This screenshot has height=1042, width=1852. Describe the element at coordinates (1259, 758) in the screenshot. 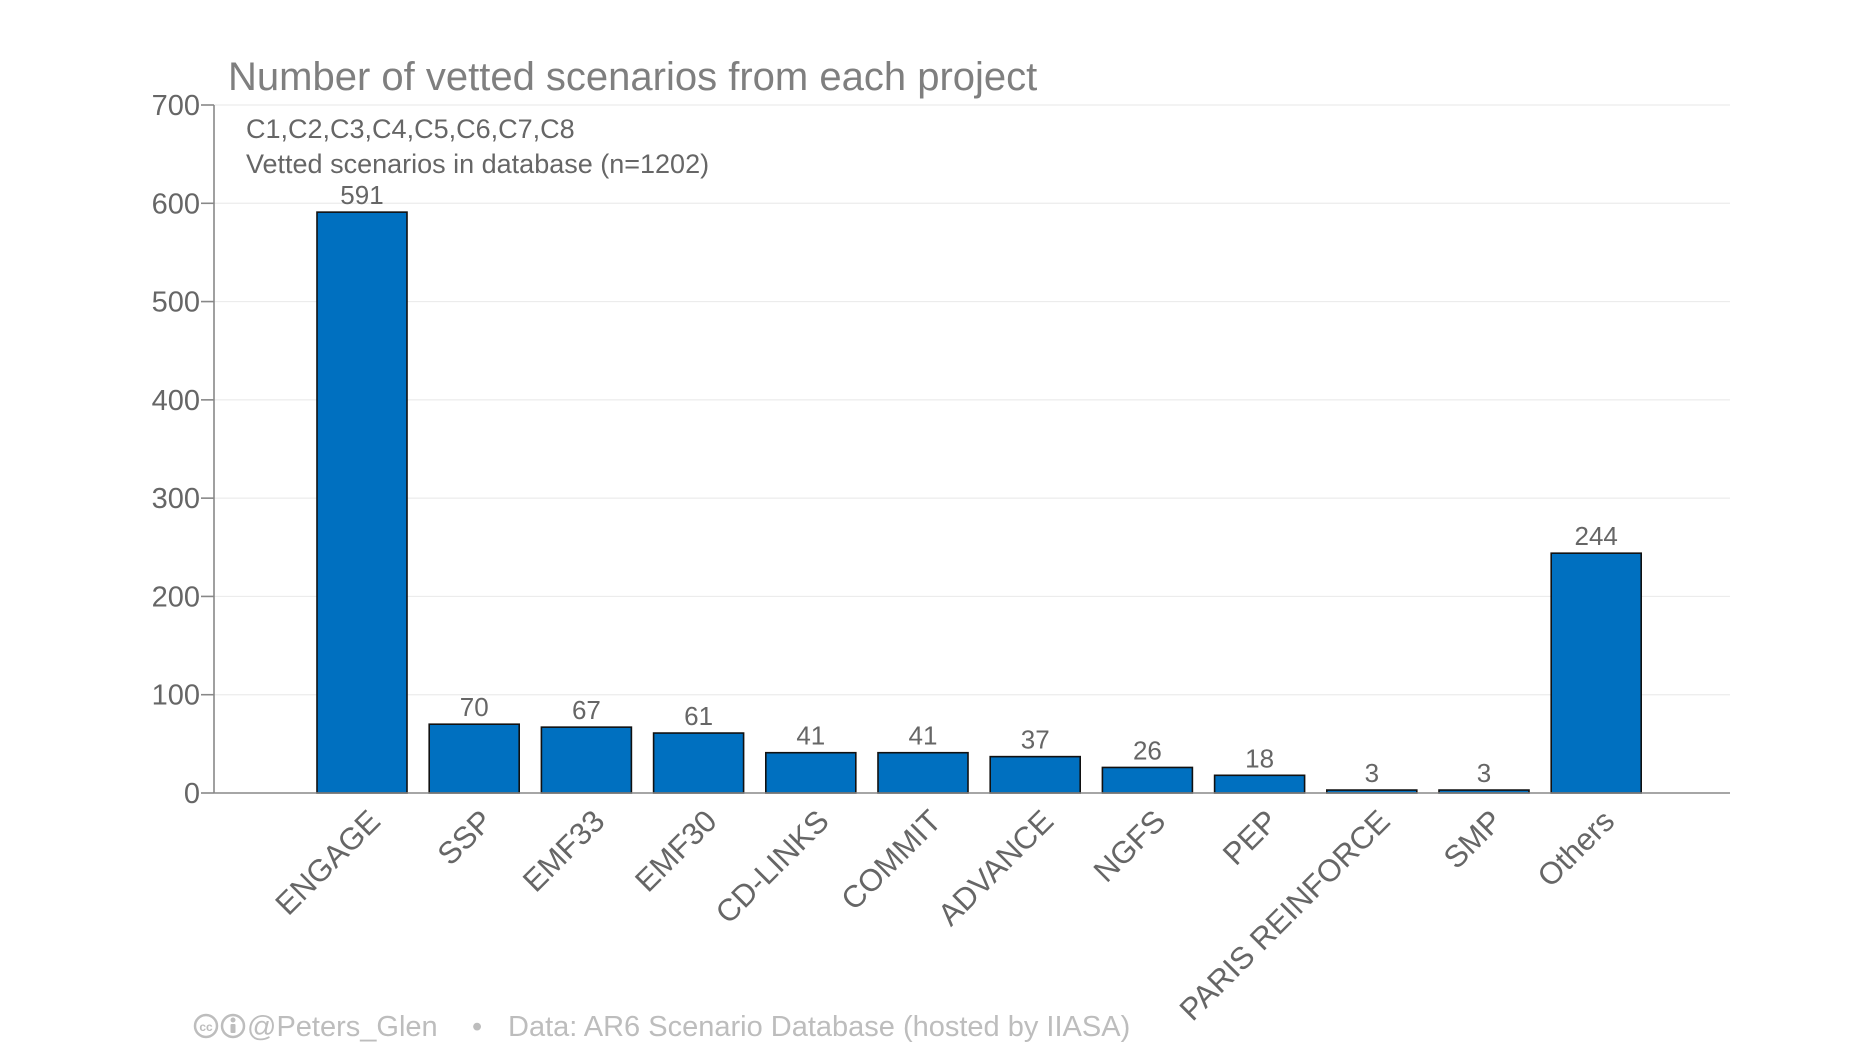

I see `data-label: 18` at that location.